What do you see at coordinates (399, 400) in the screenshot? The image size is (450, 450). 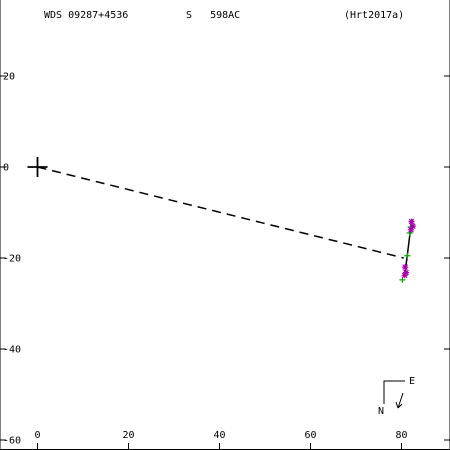 I see `compass-motion-arrow-icon` at bounding box center [399, 400].